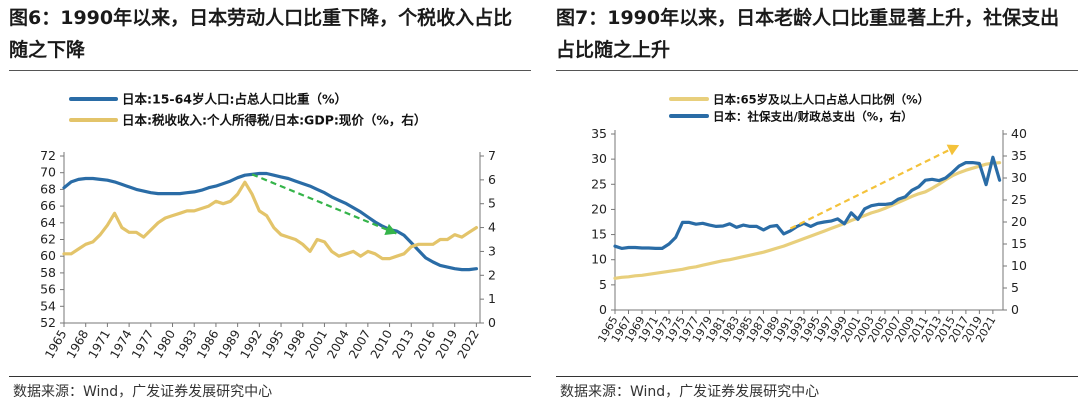 This screenshot has width=1080, height=413. What do you see at coordinates (492, 298) in the screenshot?
I see `y-right-tick-label: 1` at bounding box center [492, 298].